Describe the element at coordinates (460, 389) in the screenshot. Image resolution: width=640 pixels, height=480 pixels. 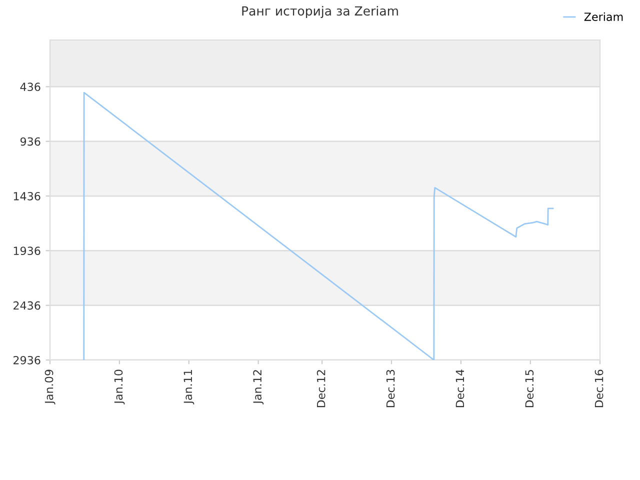
I see `x-tick-label: Dec.14` at that location.